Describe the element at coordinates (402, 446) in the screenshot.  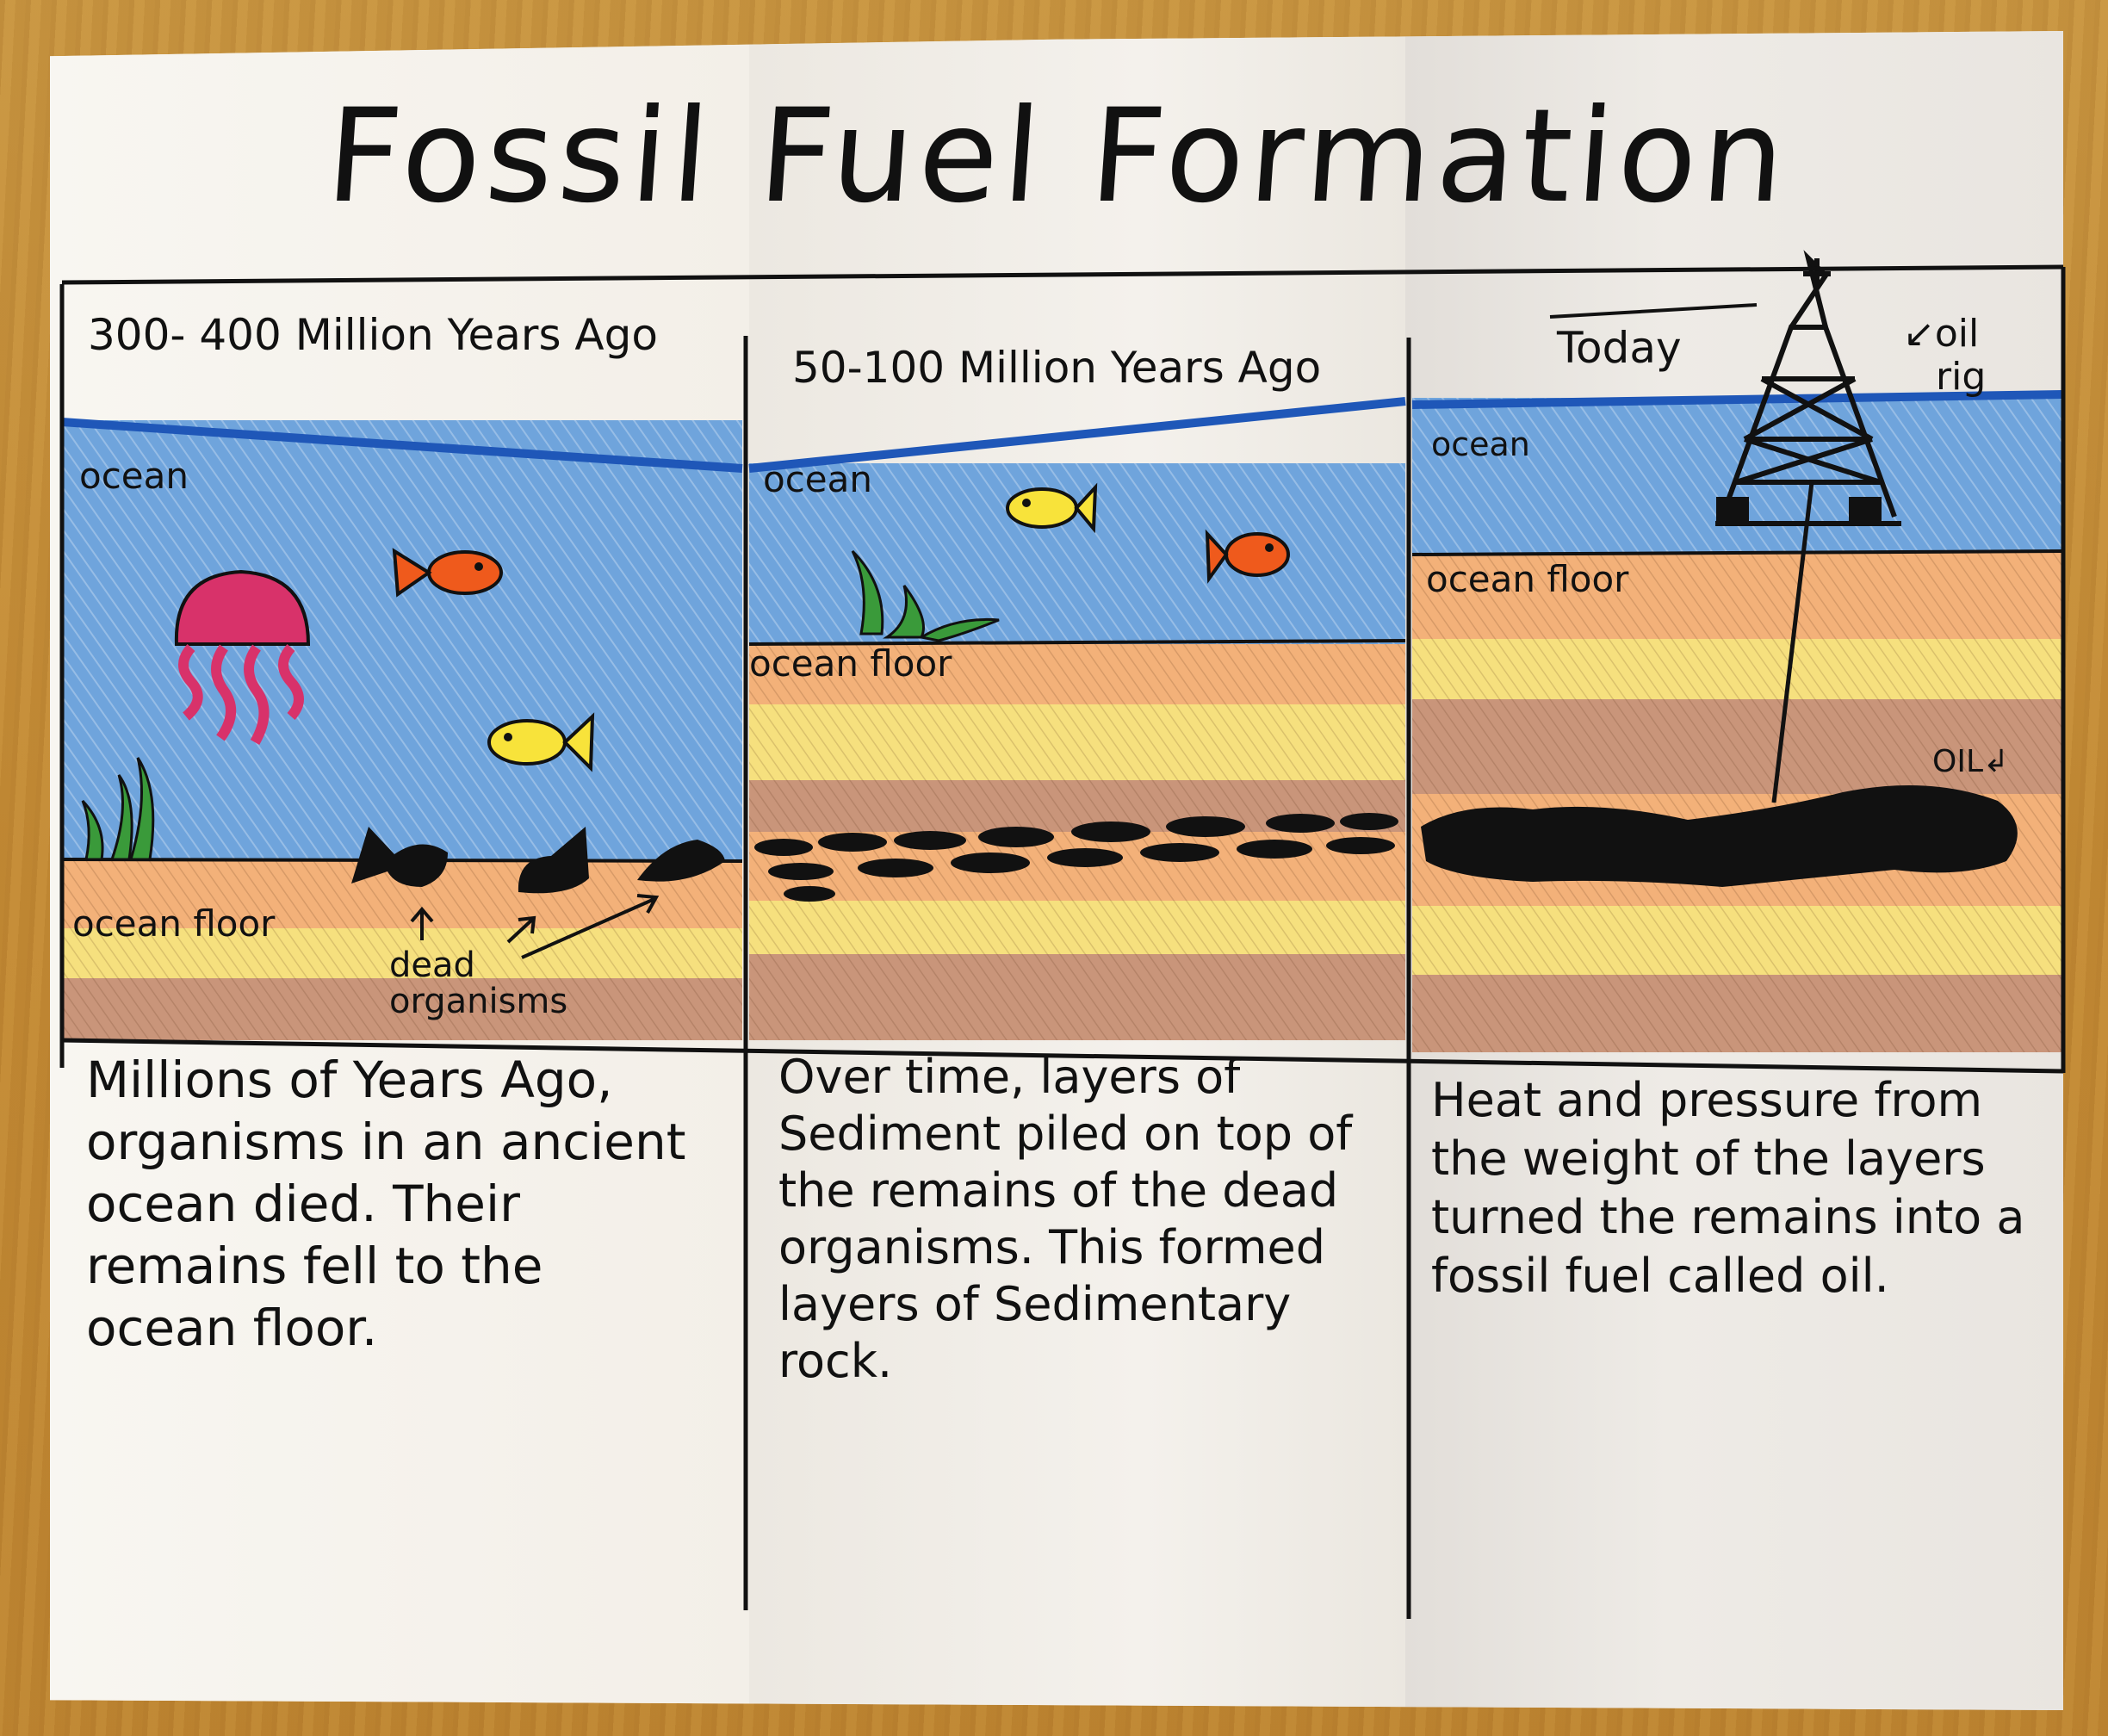
I see `panel-1-water-line` at that location.